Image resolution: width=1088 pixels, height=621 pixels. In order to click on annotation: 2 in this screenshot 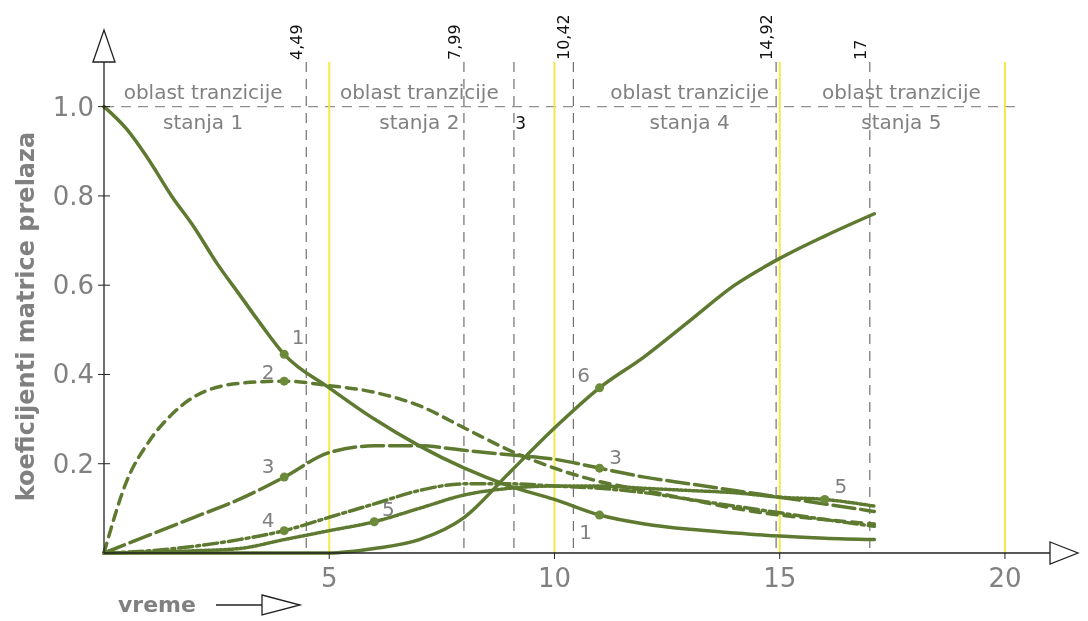, I will do `click(268, 372)`.